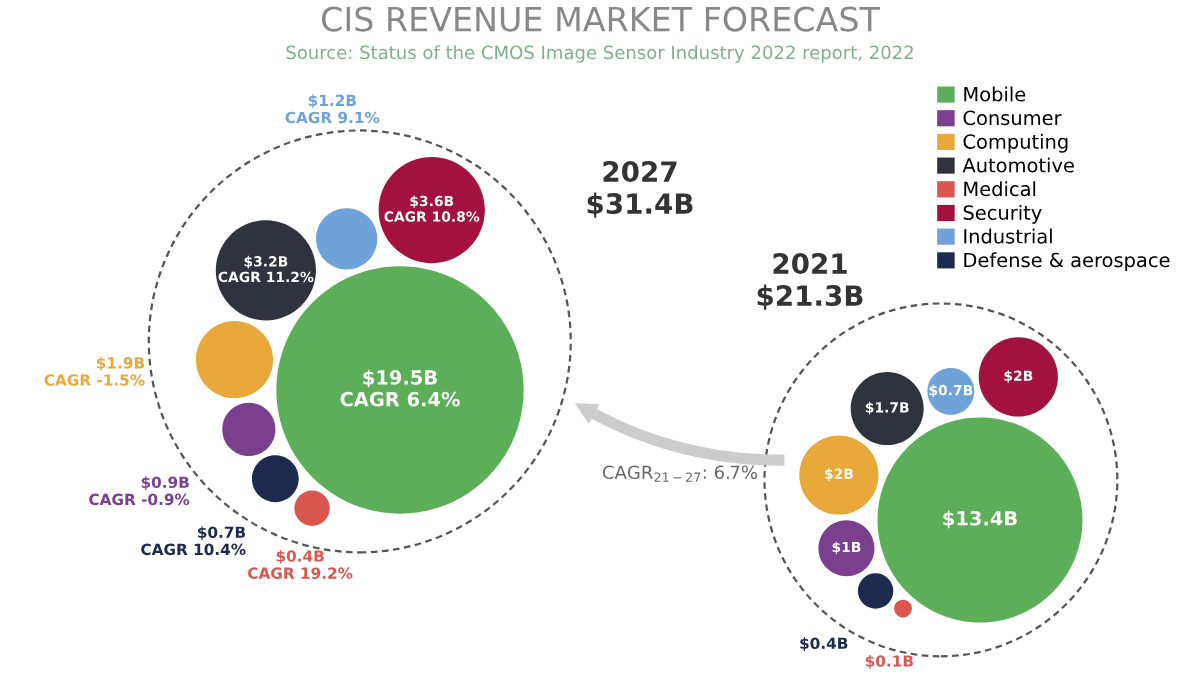 This screenshot has height=690, width=1200. I want to click on legend-label: Mobile, so click(995, 94).